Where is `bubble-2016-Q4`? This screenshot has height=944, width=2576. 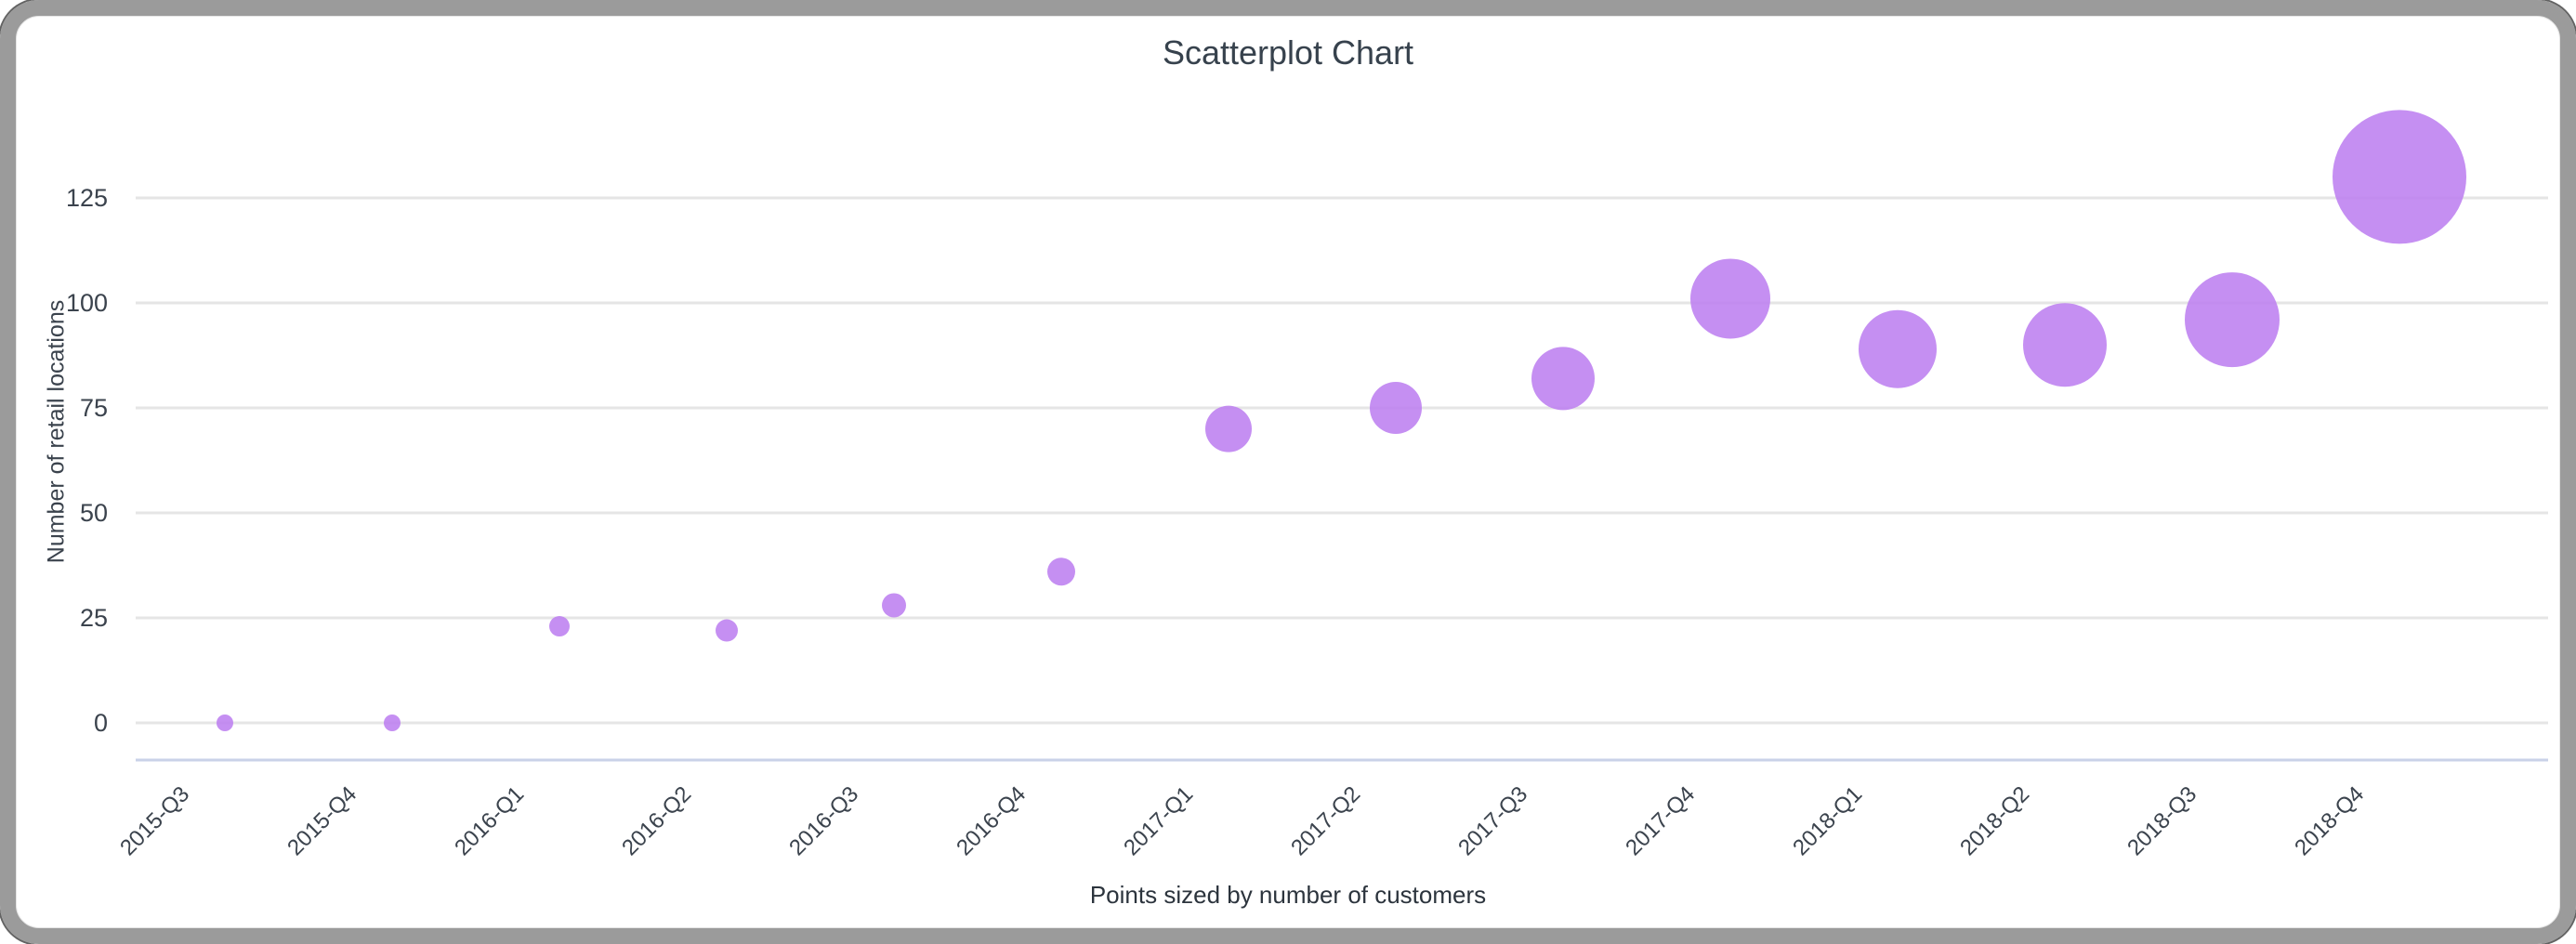 bubble-2016-Q4 is located at coordinates (1061, 571).